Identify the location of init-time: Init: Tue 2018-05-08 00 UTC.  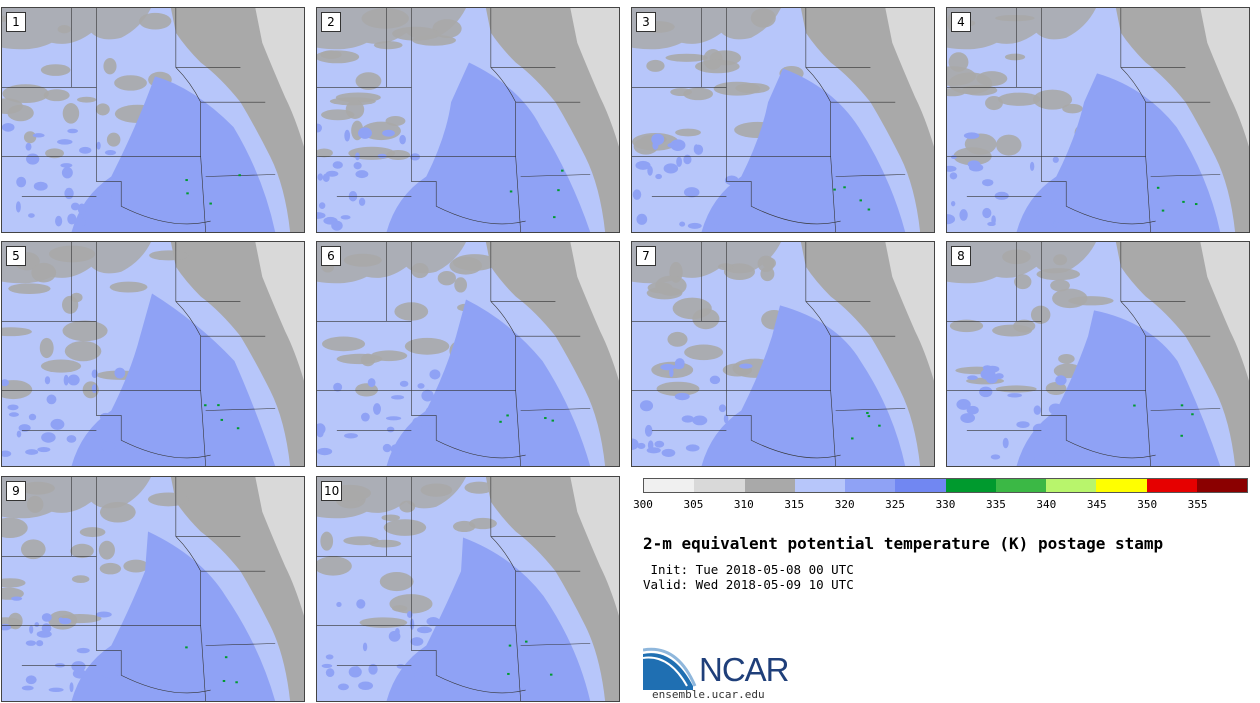
(748, 569).